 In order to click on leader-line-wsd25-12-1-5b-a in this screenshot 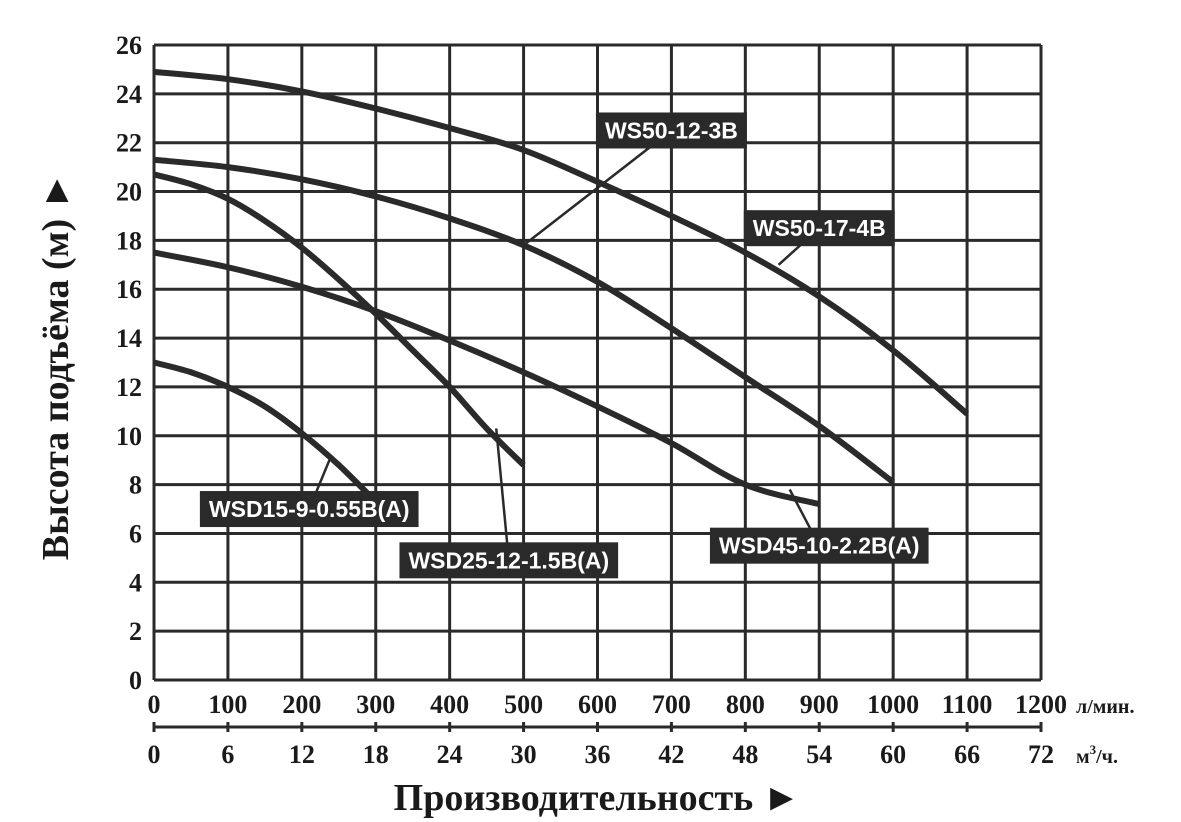, I will do `click(502, 494)`.